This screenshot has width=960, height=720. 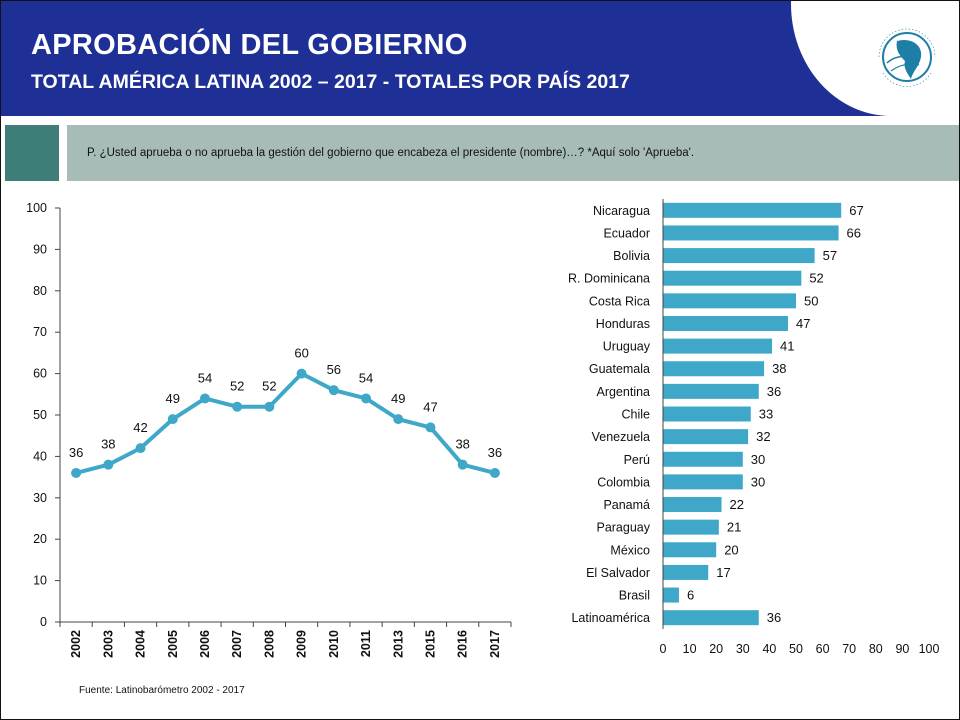 I want to click on page-title: APROBACIÓN DEL GOBIERNO, so click(x=249, y=45).